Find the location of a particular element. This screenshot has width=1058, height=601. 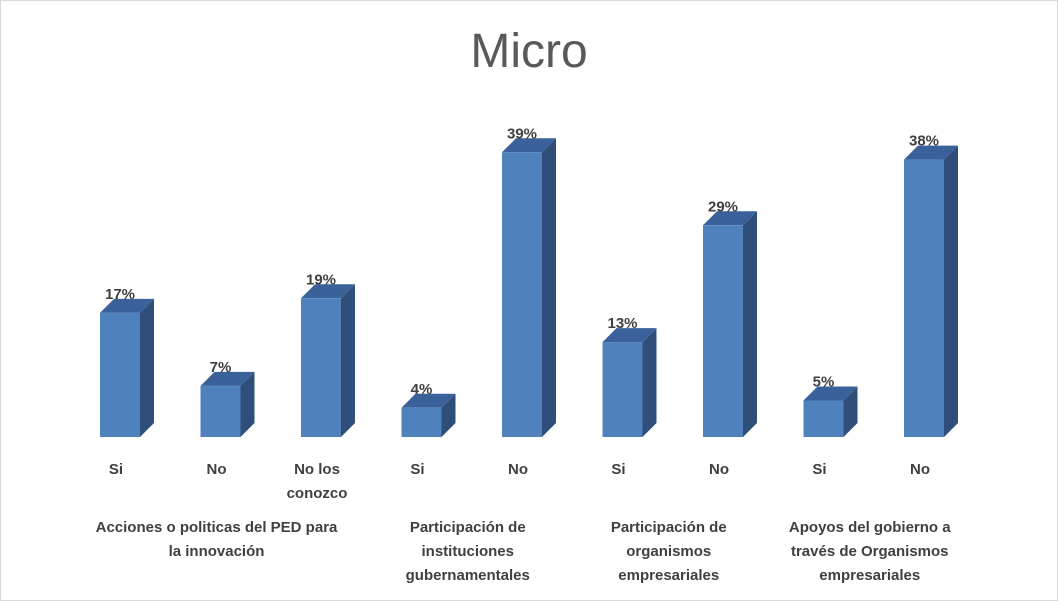

data-label: 17% is located at coordinates (120, 294).